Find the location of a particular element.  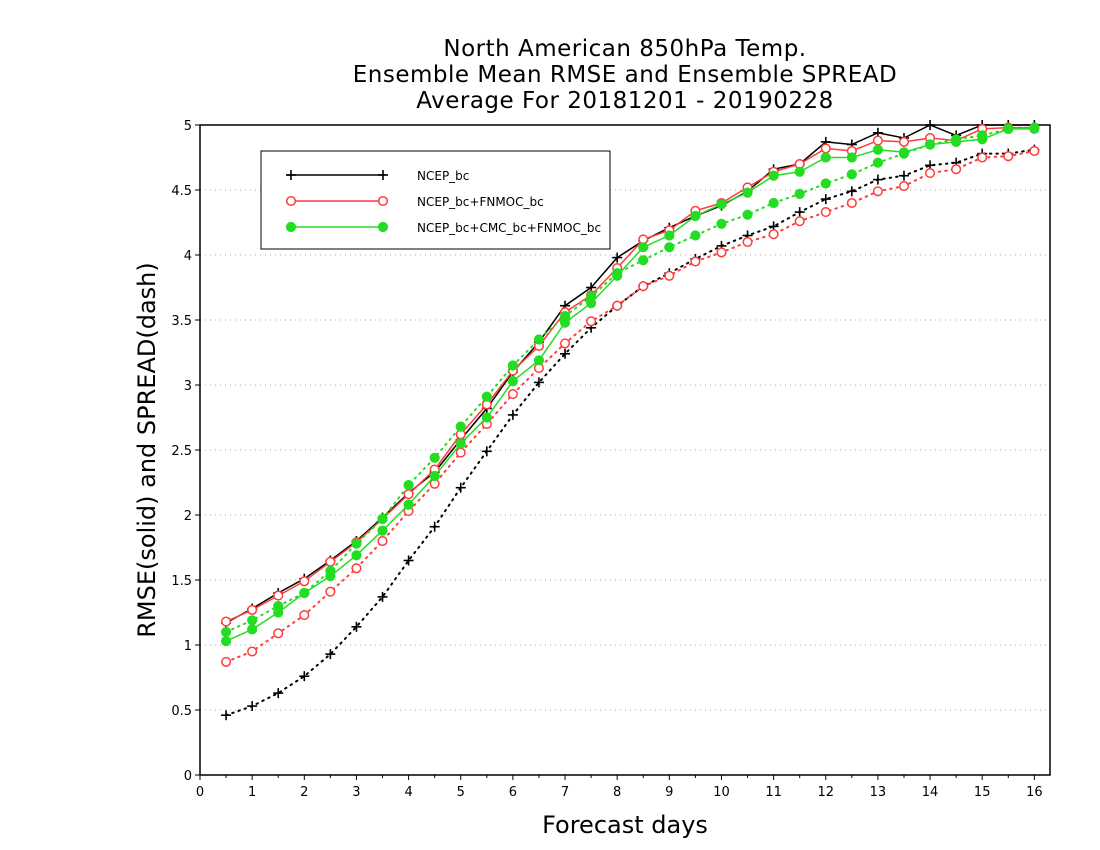

y-tick-label: 2 is located at coordinates (188, 516).